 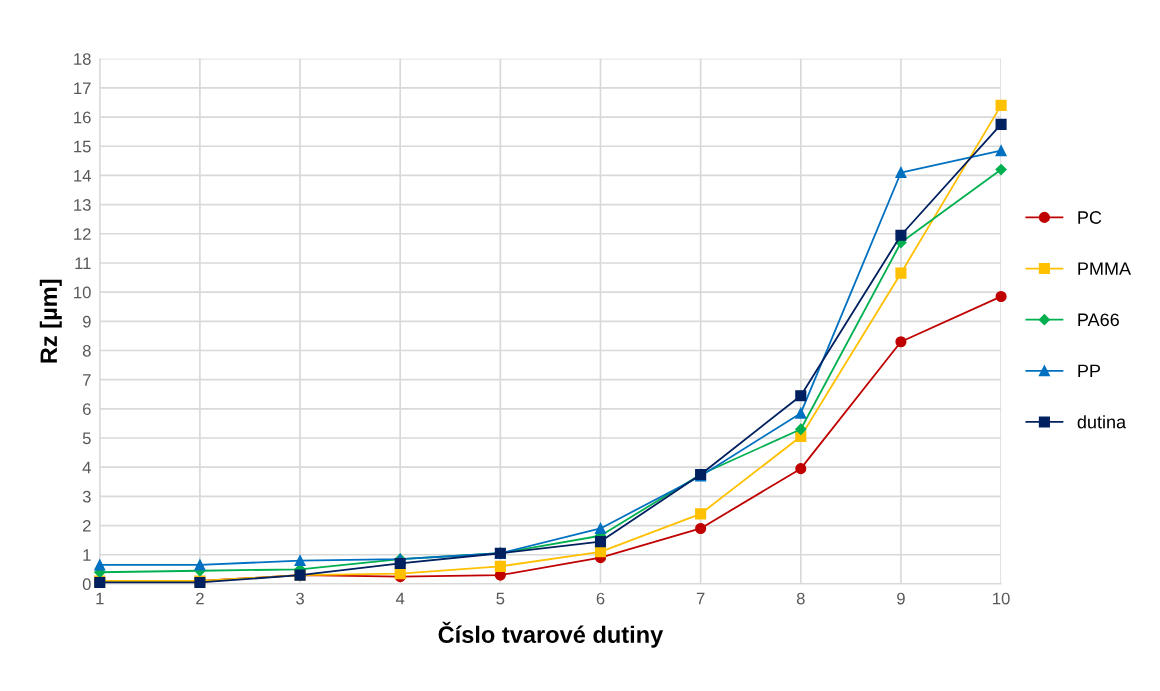 What do you see at coordinates (87, 525) in the screenshot?
I see `y-tick-label: 2` at bounding box center [87, 525].